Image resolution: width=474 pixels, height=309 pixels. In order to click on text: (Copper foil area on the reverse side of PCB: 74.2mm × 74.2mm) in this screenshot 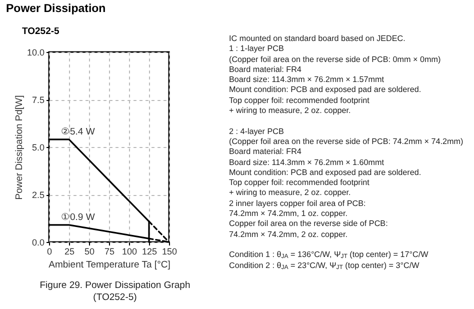, I will do `click(346, 142)`.